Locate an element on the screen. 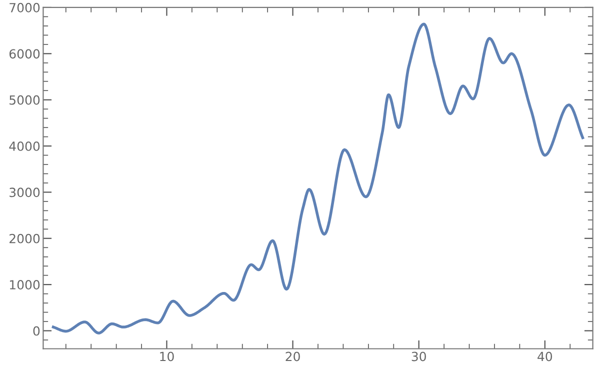 Image resolution: width=600 pixels, height=373 pixels. y-tick-label: 1000 is located at coordinates (25, 285).